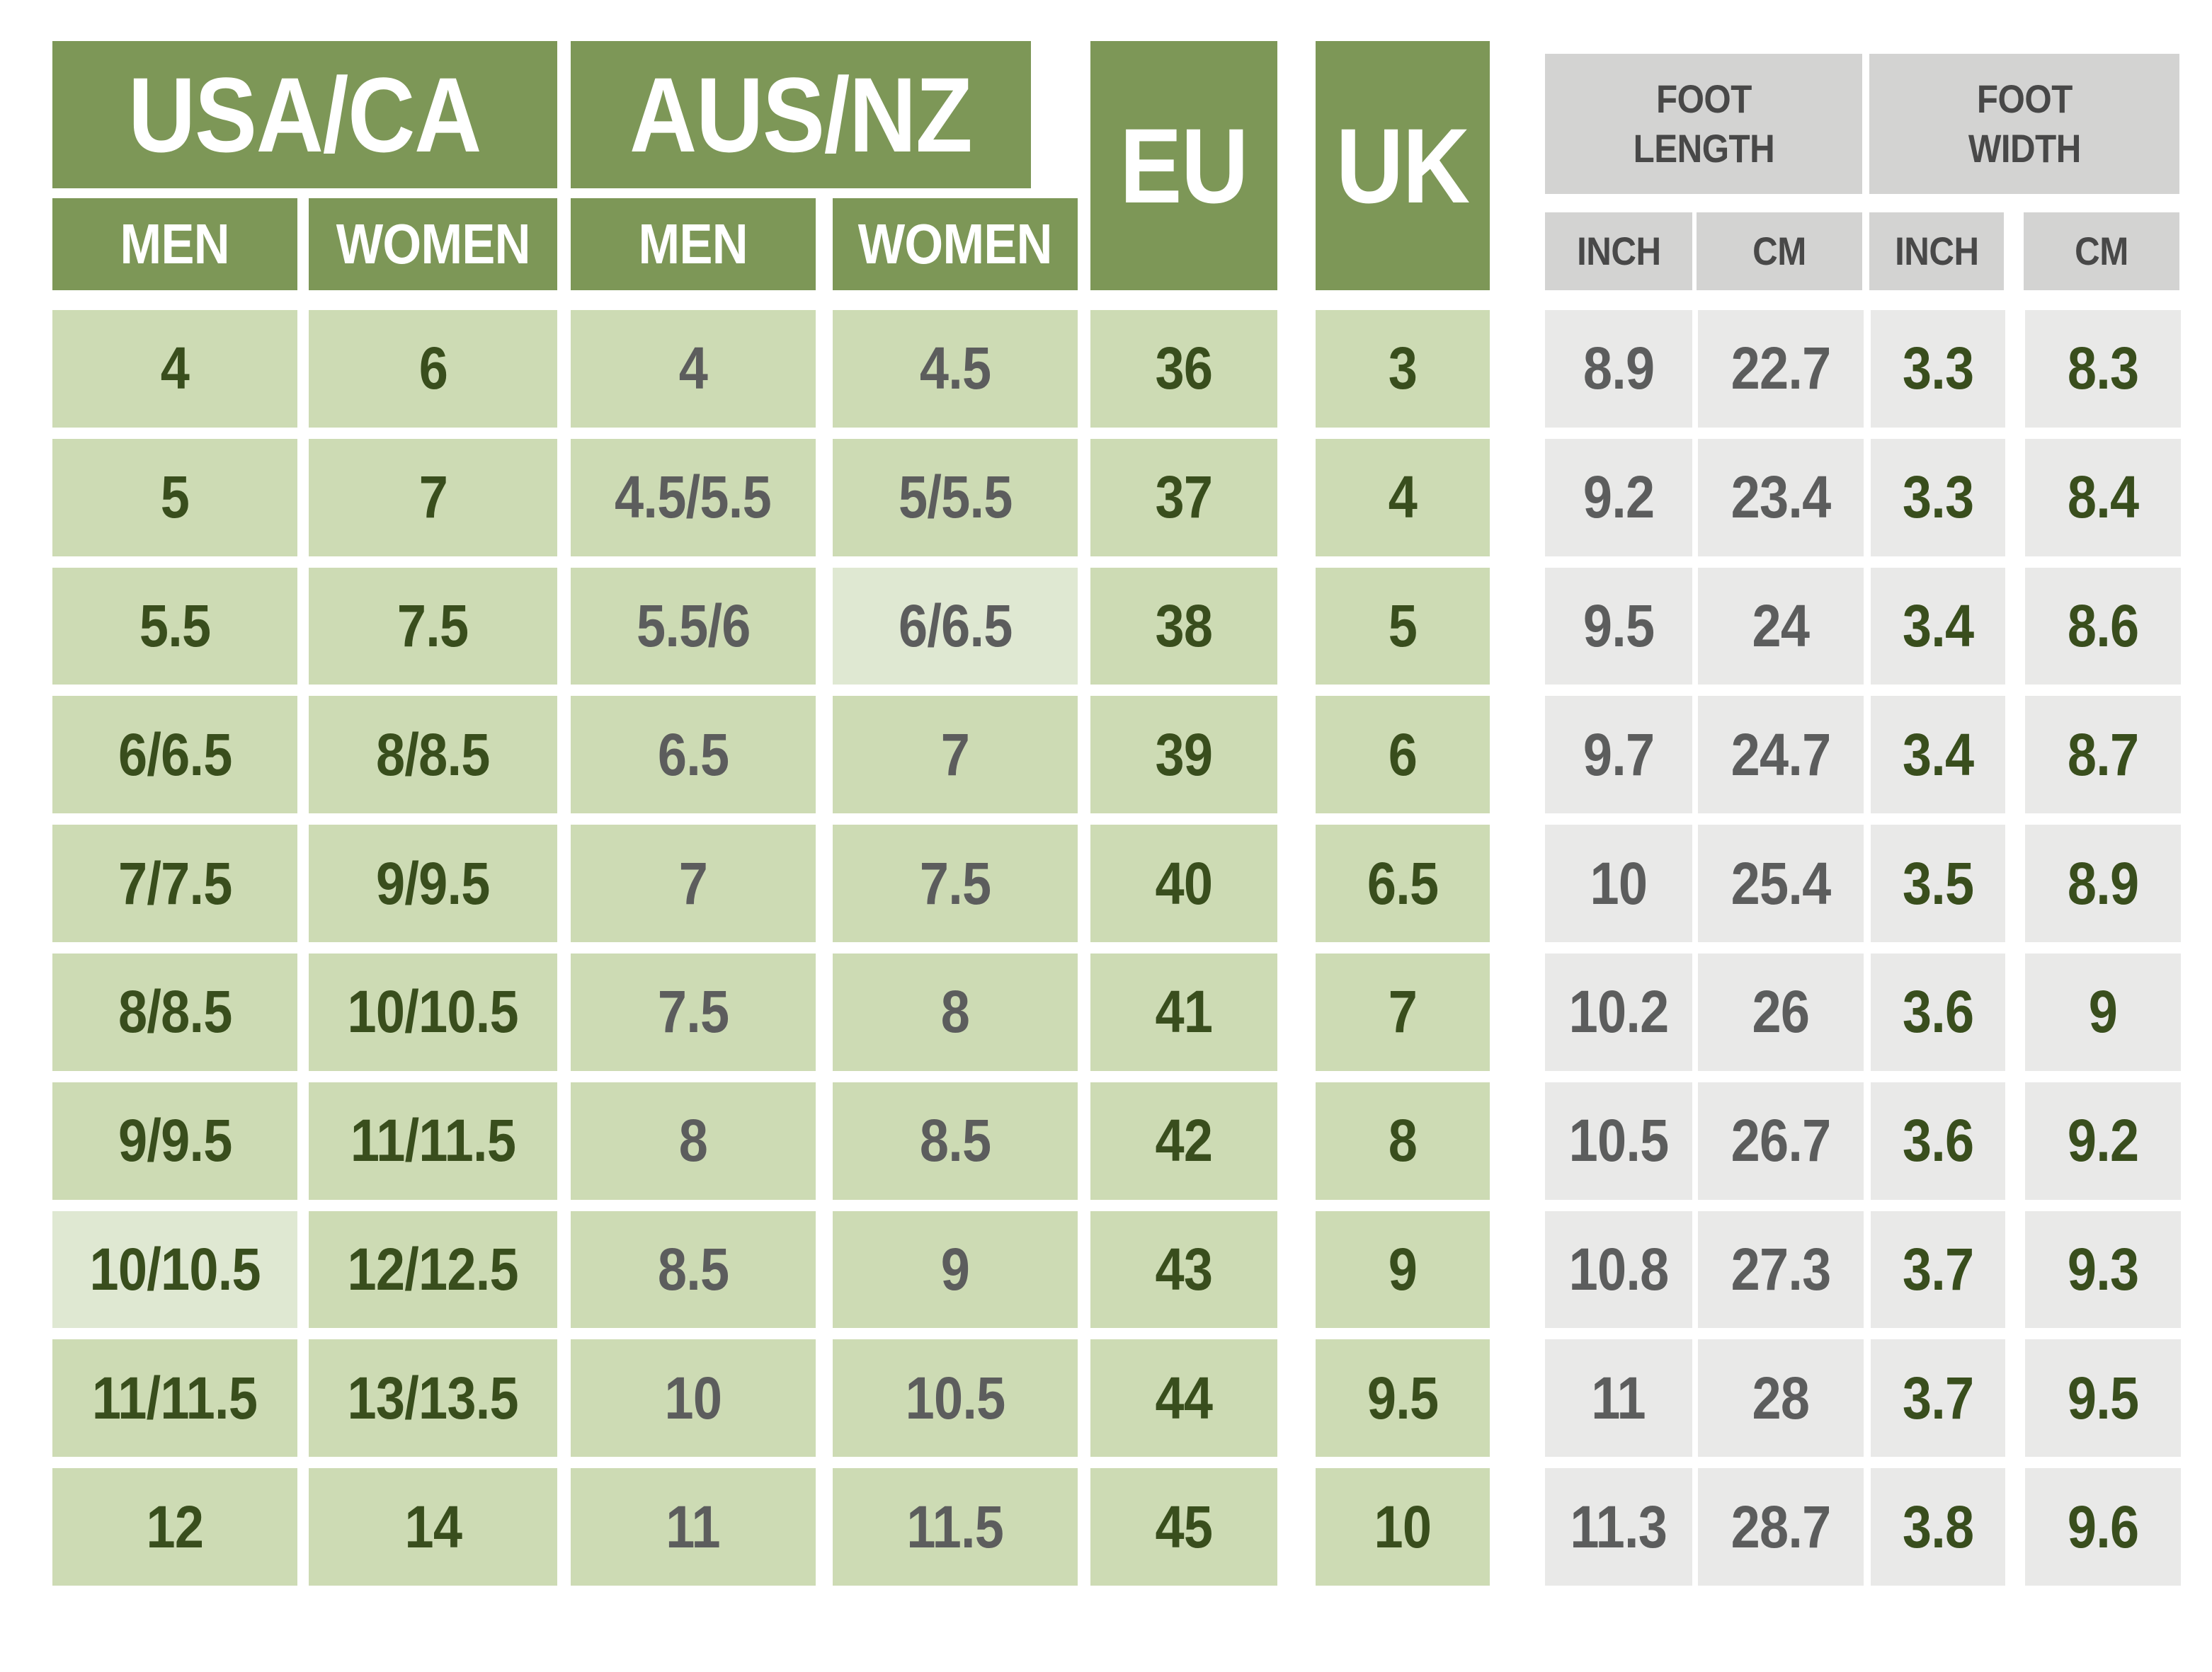 The image size is (2212, 1672). I want to click on table-cell-uk: 7, so click(1403, 1012).